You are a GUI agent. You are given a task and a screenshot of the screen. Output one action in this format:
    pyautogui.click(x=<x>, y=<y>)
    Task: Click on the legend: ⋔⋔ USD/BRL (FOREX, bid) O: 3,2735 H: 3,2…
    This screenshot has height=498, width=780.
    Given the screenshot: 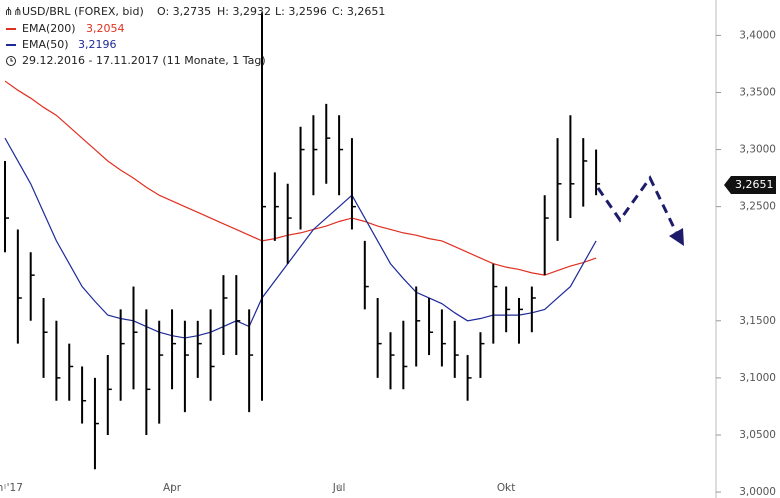 What is the action you would take?
    pyautogui.click(x=194, y=36)
    